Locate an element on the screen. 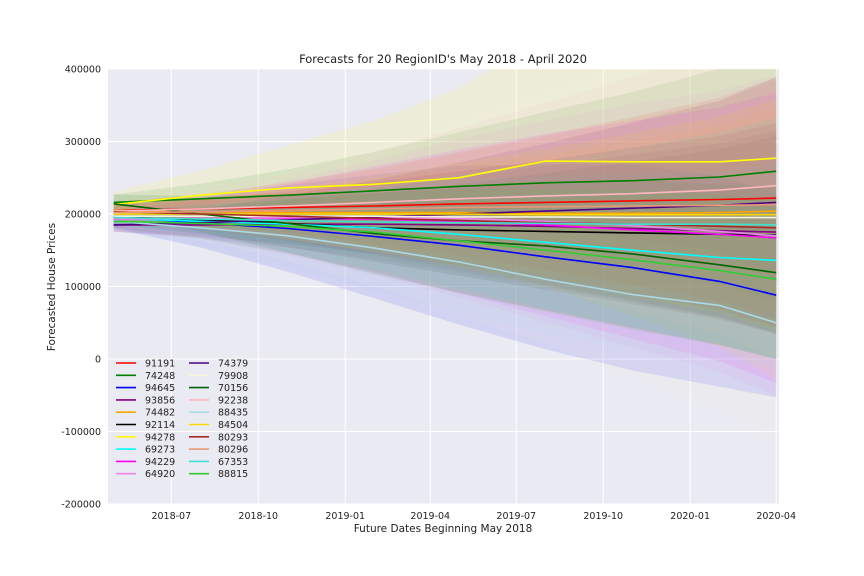  legend-label: 74482 is located at coordinates (160, 413).